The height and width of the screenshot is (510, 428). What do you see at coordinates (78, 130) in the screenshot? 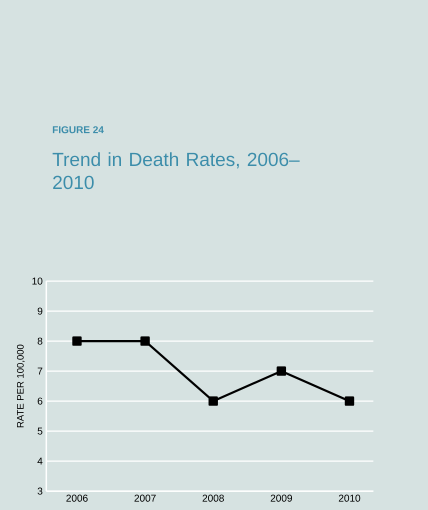
I see `caption: FIGURE 24` at bounding box center [78, 130].